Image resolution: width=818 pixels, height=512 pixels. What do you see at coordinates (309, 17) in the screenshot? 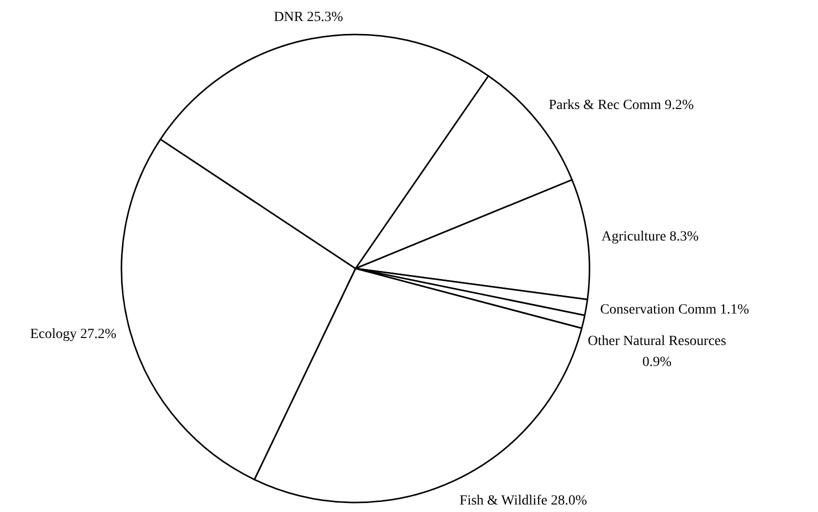
I see `slice-label: DNR 25.3%` at bounding box center [309, 17].